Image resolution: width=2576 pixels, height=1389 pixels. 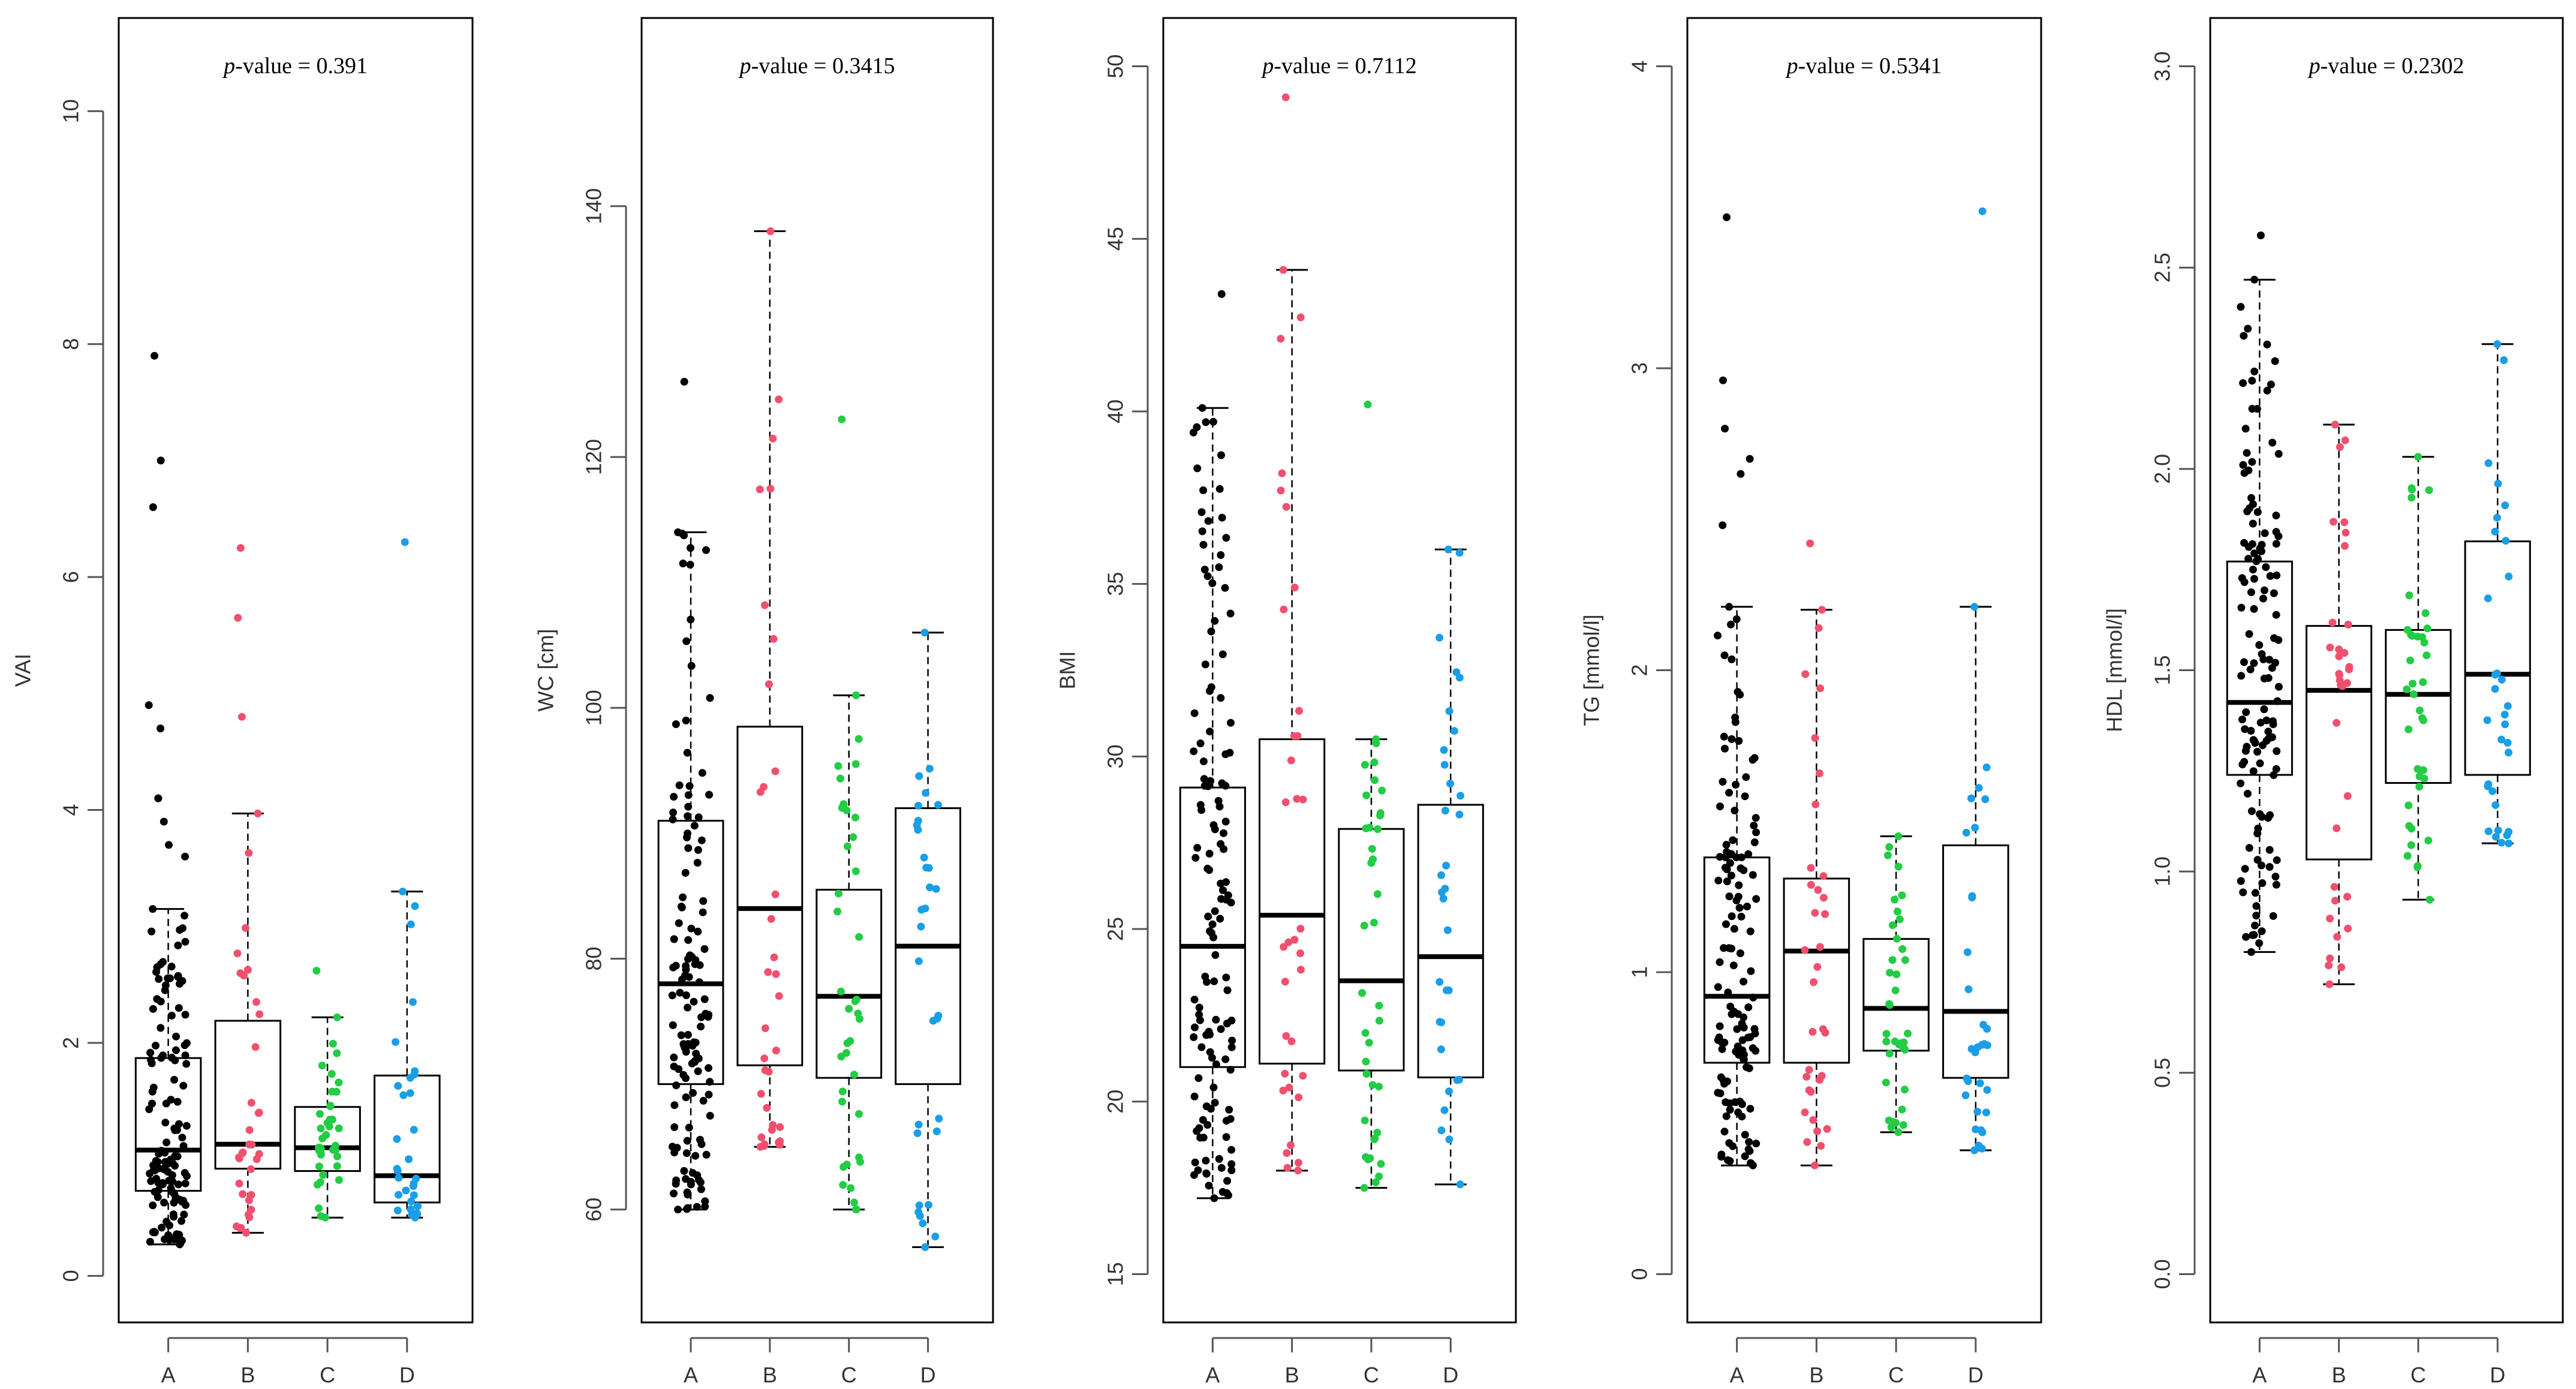 What do you see at coordinates (546, 670) in the screenshot?
I see `y-axis-label: WC [cm]` at bounding box center [546, 670].